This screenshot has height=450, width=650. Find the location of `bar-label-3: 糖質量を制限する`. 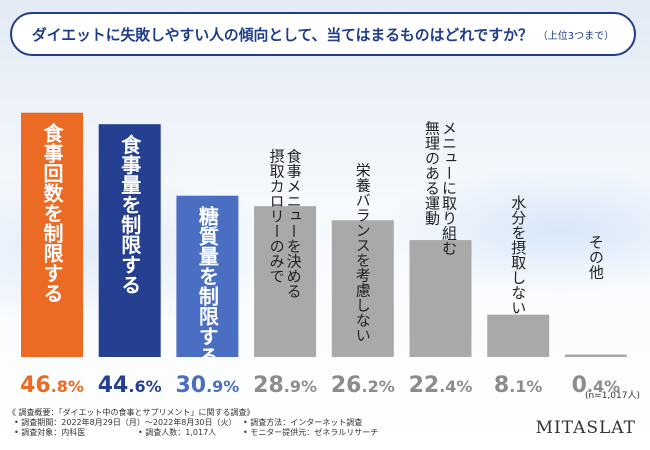

bar-label-3: 糖質量を制限する is located at coordinates (207, 284).